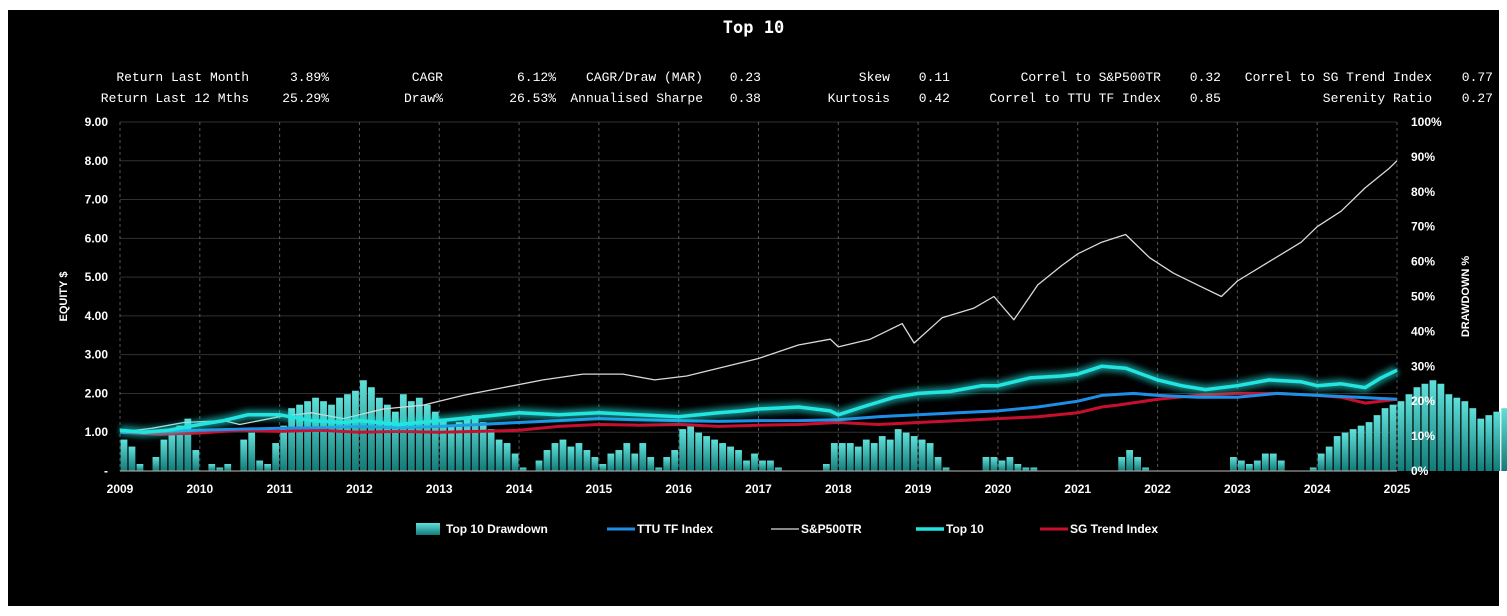  Describe the element at coordinates (934, 98) in the screenshot. I see `stat-kurtosis-value: 0.42` at that location.